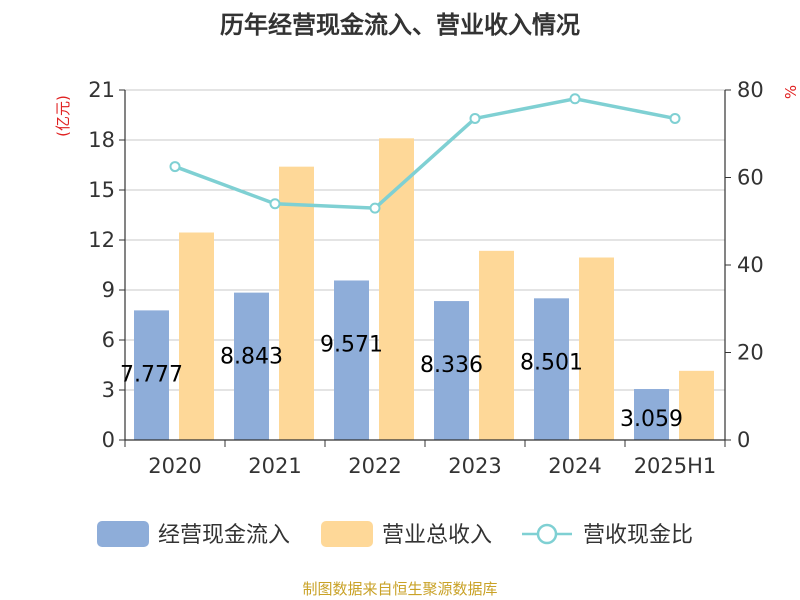 This screenshot has width=800, height=600. I want to click on y-right-tick-label: 60, so click(750, 178).